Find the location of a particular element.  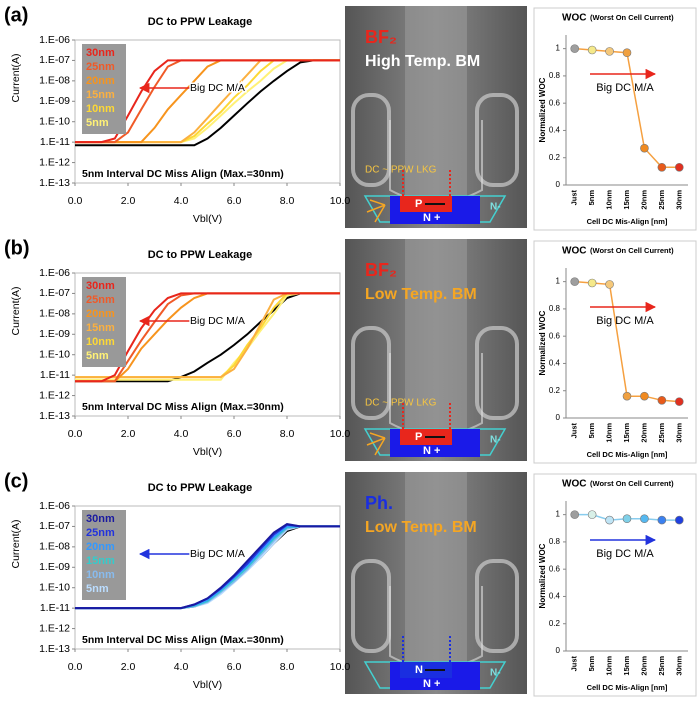

dopant-label: BF₂ is located at coordinates (381, 270).